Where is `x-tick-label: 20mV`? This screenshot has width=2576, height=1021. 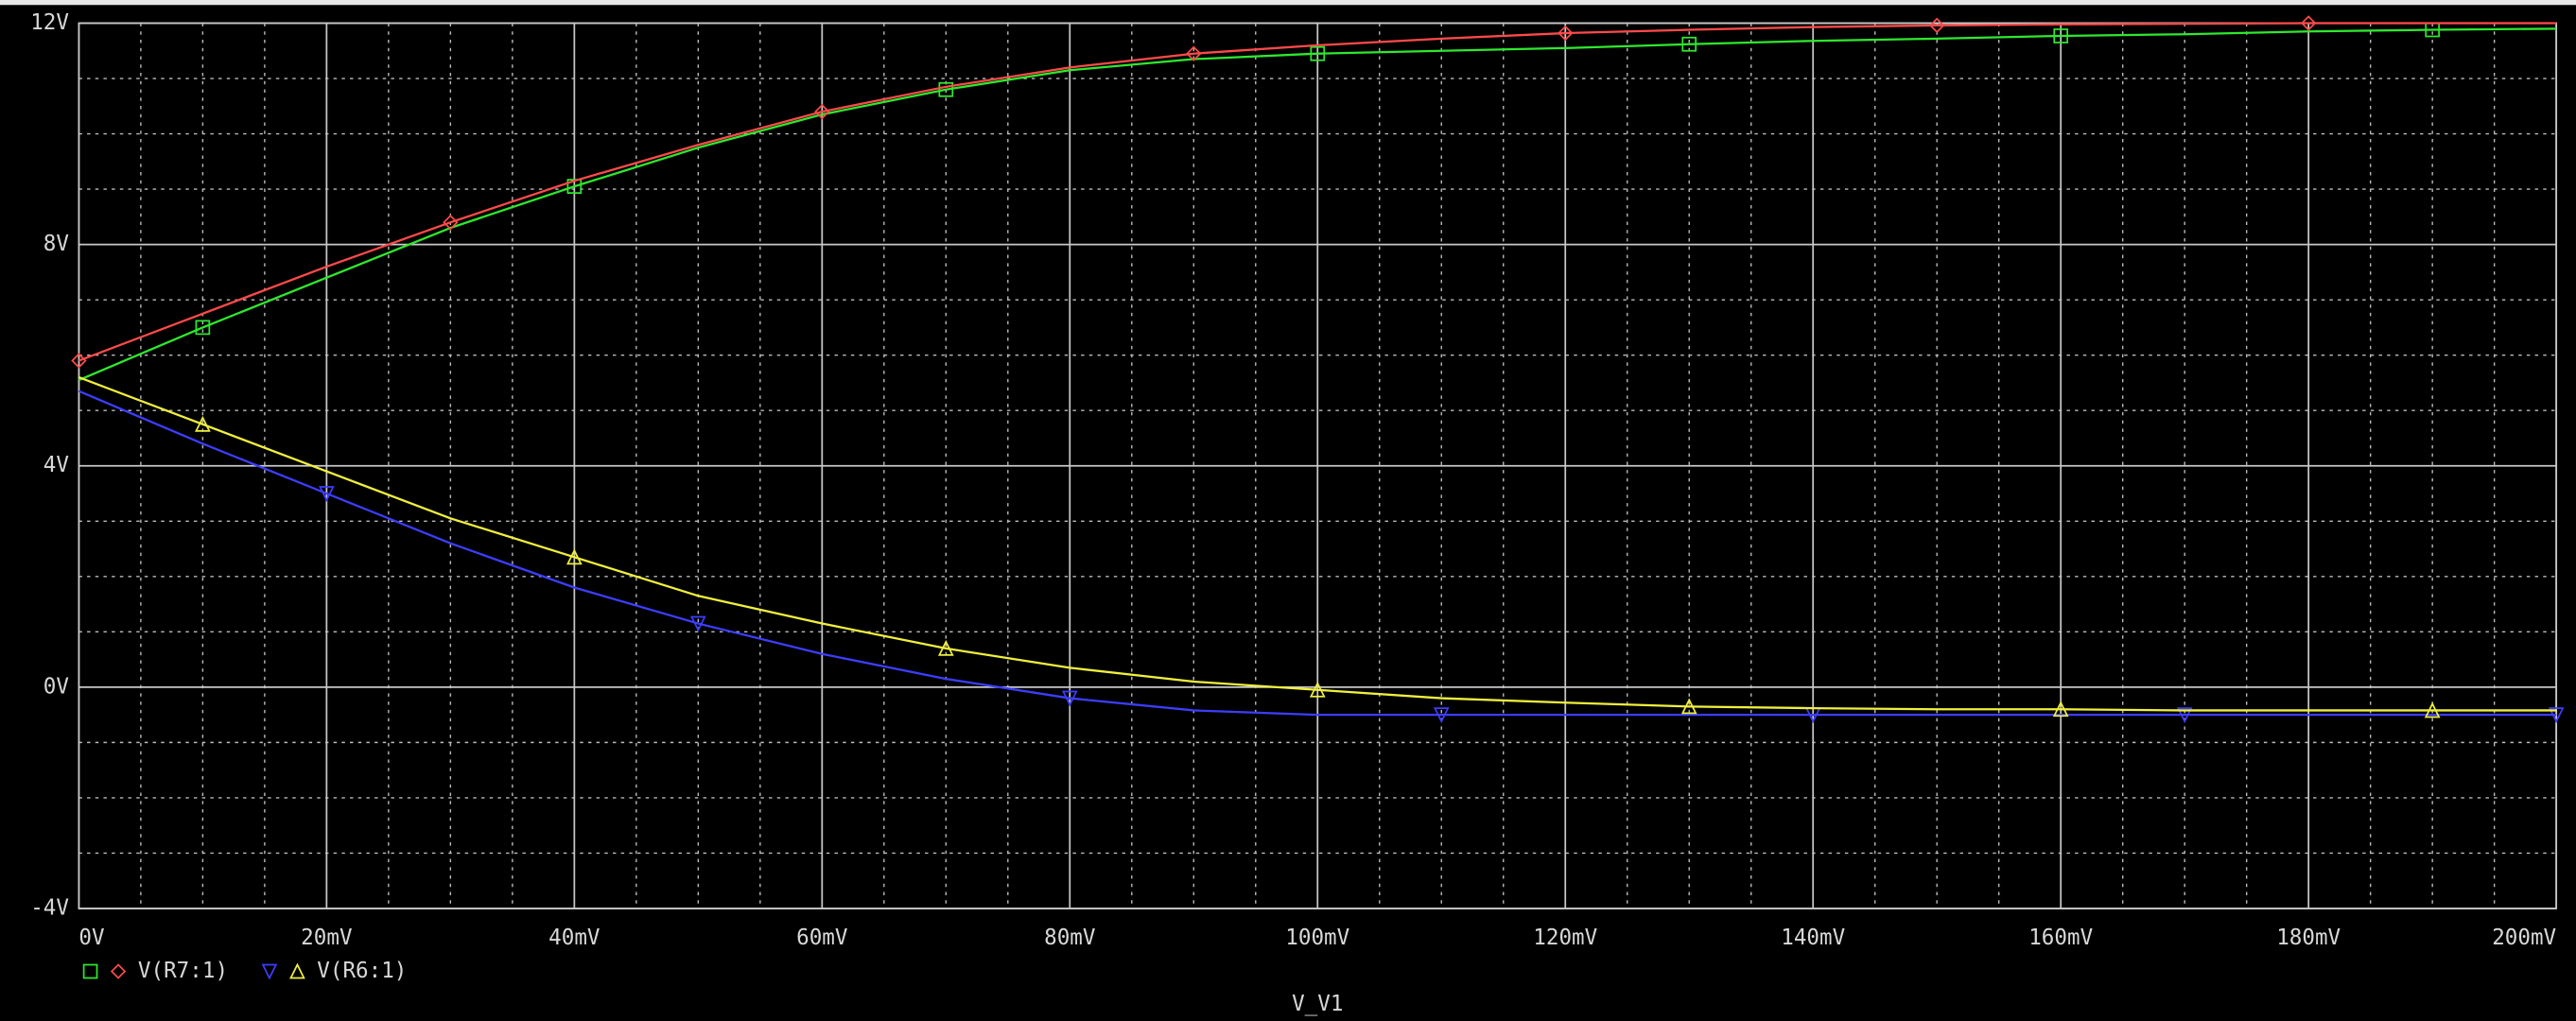
x-tick-label: 20mV is located at coordinates (327, 938).